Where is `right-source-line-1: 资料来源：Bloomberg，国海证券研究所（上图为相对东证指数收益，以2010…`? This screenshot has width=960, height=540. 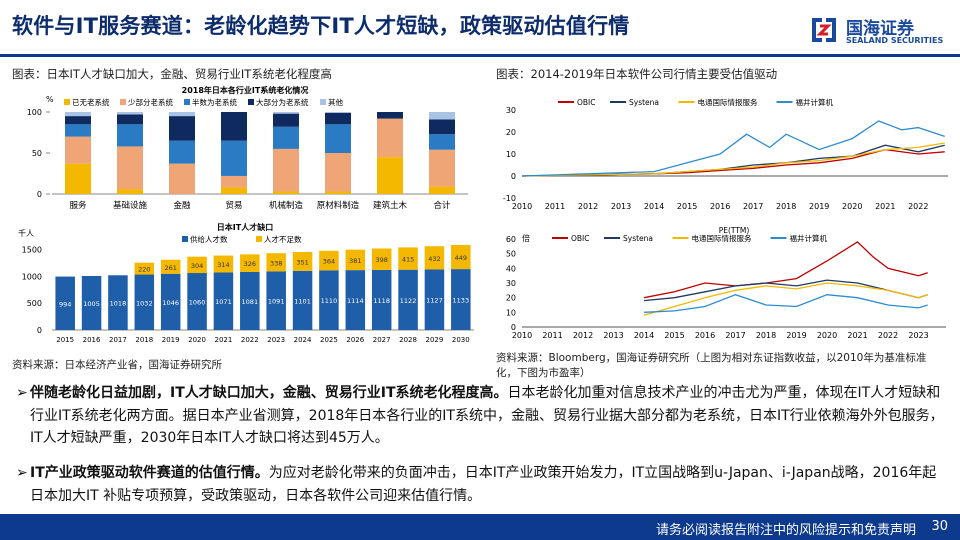
right-source-line-1: 资料来源：Bloomberg，国海证券研究所（上图为相对东证指数收益，以2010… is located at coordinates (711, 358).